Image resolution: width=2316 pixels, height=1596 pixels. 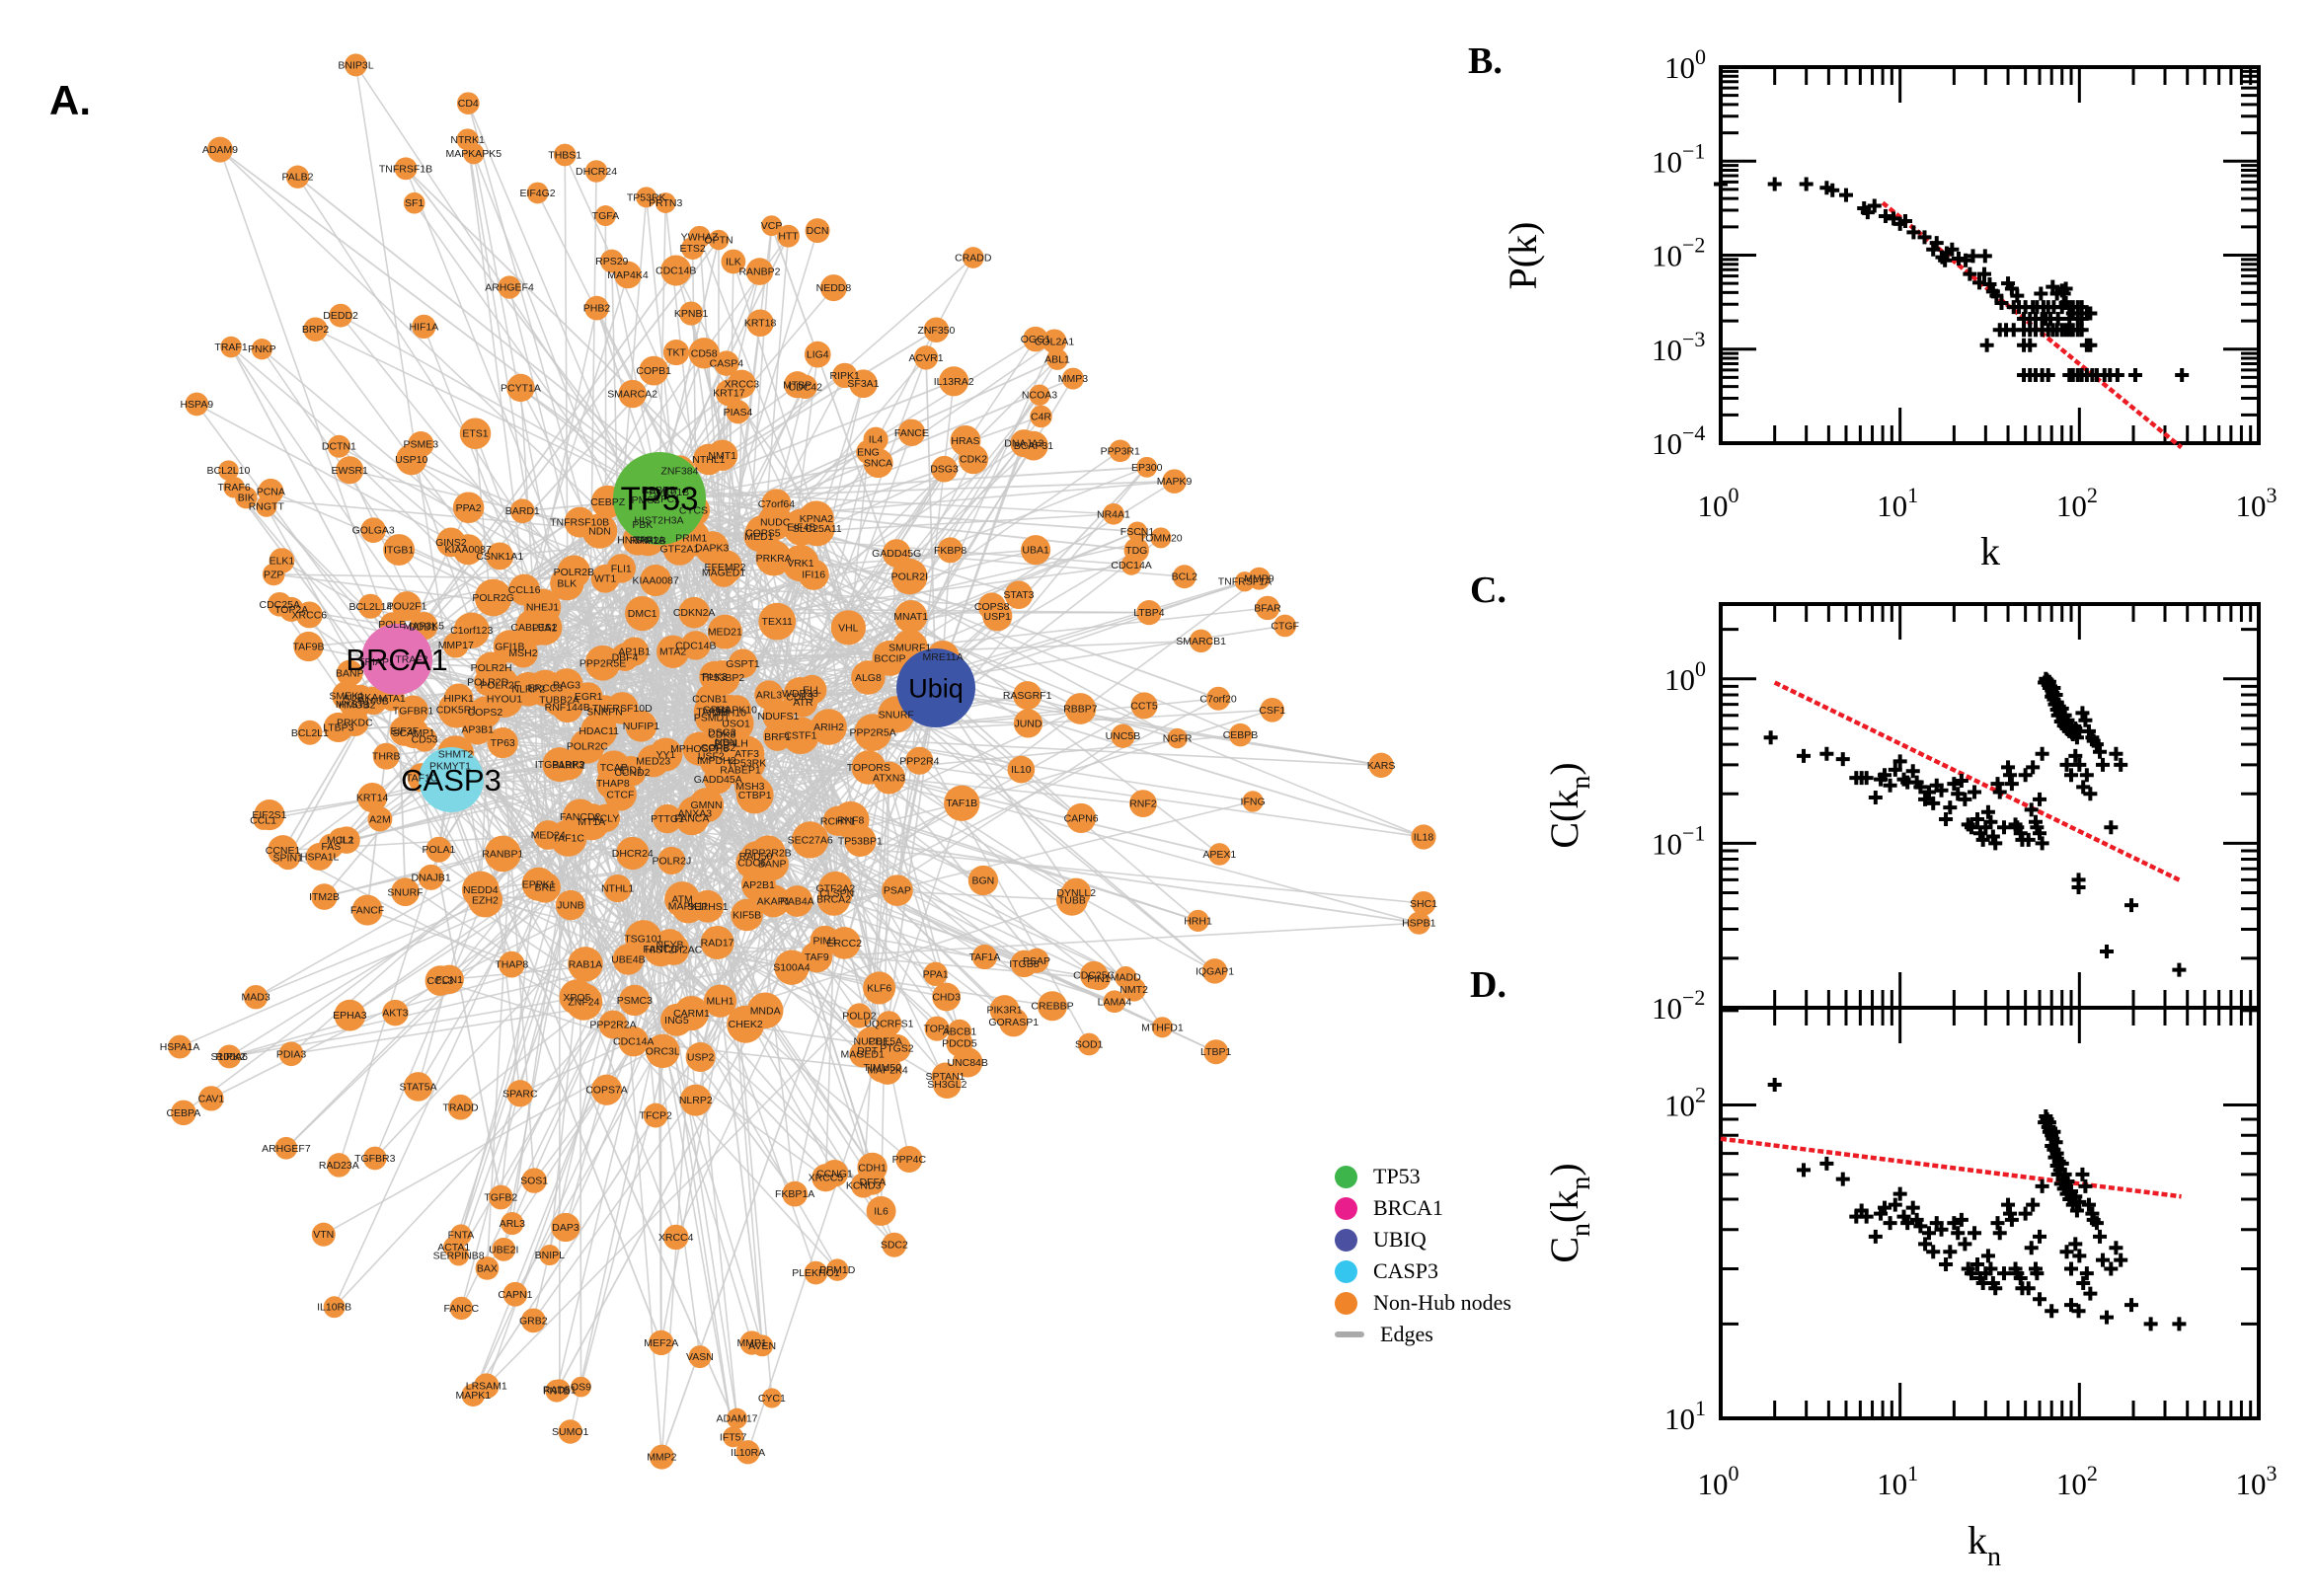 What do you see at coordinates (415, 203) in the screenshot?
I see `gene-label: SF1` at bounding box center [415, 203].